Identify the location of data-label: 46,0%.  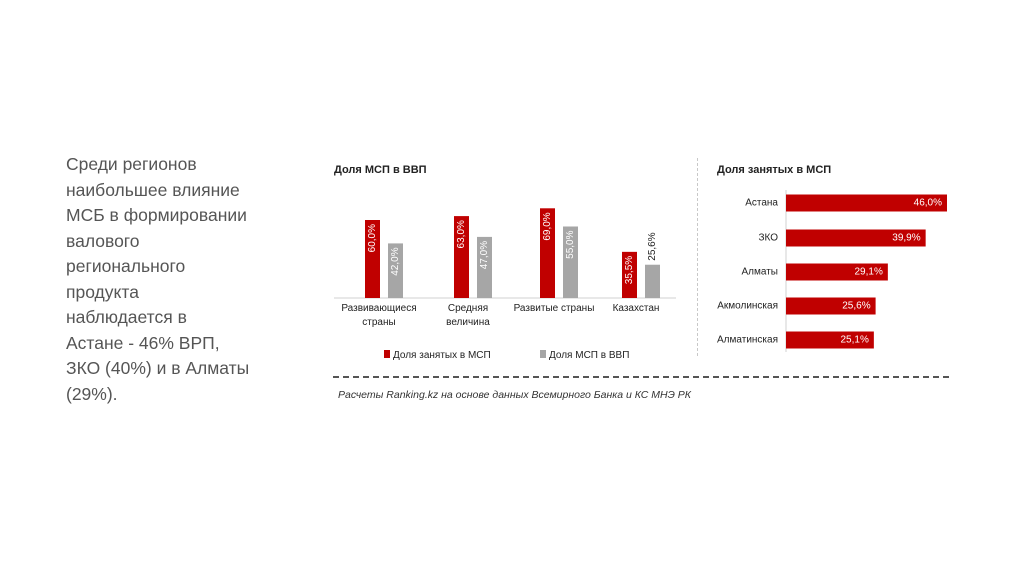
(928, 203).